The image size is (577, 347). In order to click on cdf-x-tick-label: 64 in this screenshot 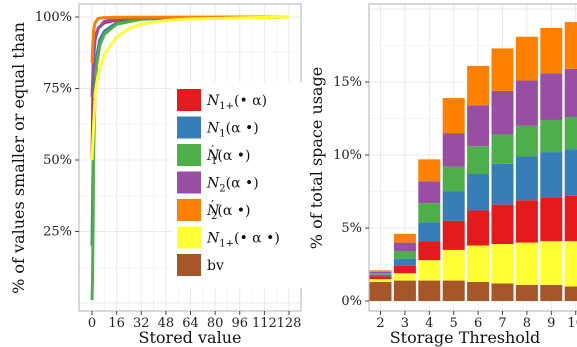, I will do `click(190, 323)`.